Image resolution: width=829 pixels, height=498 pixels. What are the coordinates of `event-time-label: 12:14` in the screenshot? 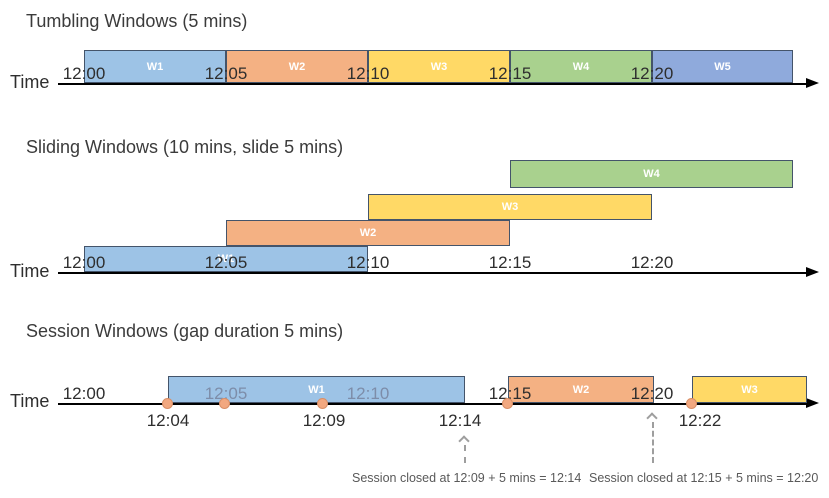 It's located at (460, 420).